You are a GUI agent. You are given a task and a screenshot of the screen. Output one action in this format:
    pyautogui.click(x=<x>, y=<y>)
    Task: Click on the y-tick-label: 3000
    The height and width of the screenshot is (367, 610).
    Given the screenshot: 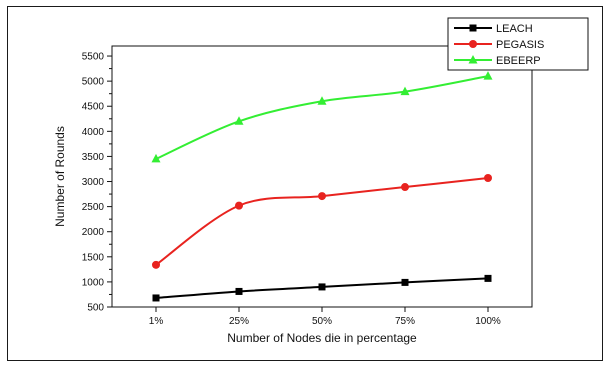 What is the action you would take?
    pyautogui.click(x=93, y=182)
    